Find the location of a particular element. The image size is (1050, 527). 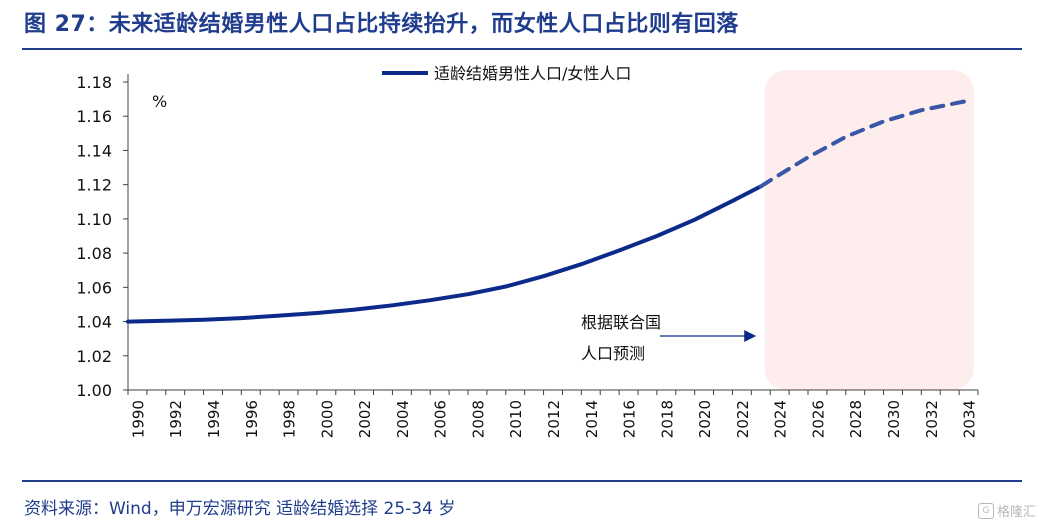

y-tick-label: 1.12 is located at coordinates (94, 185).